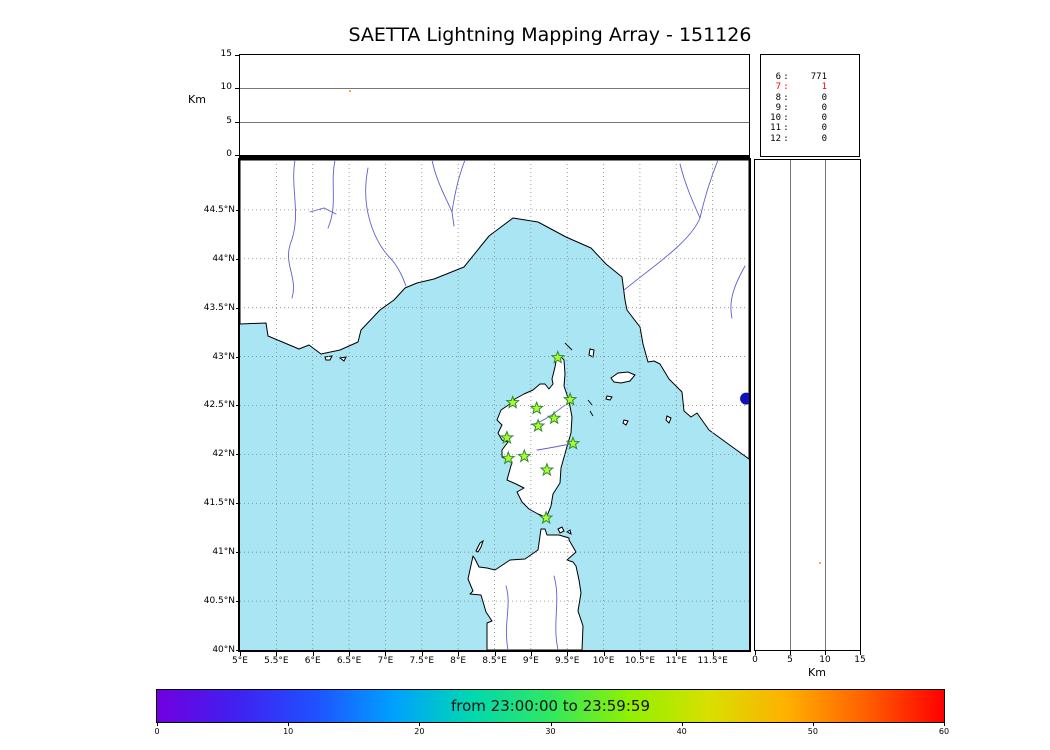 The height and width of the screenshot is (750, 1050). I want to click on lightning-sources, so click(744, 398).